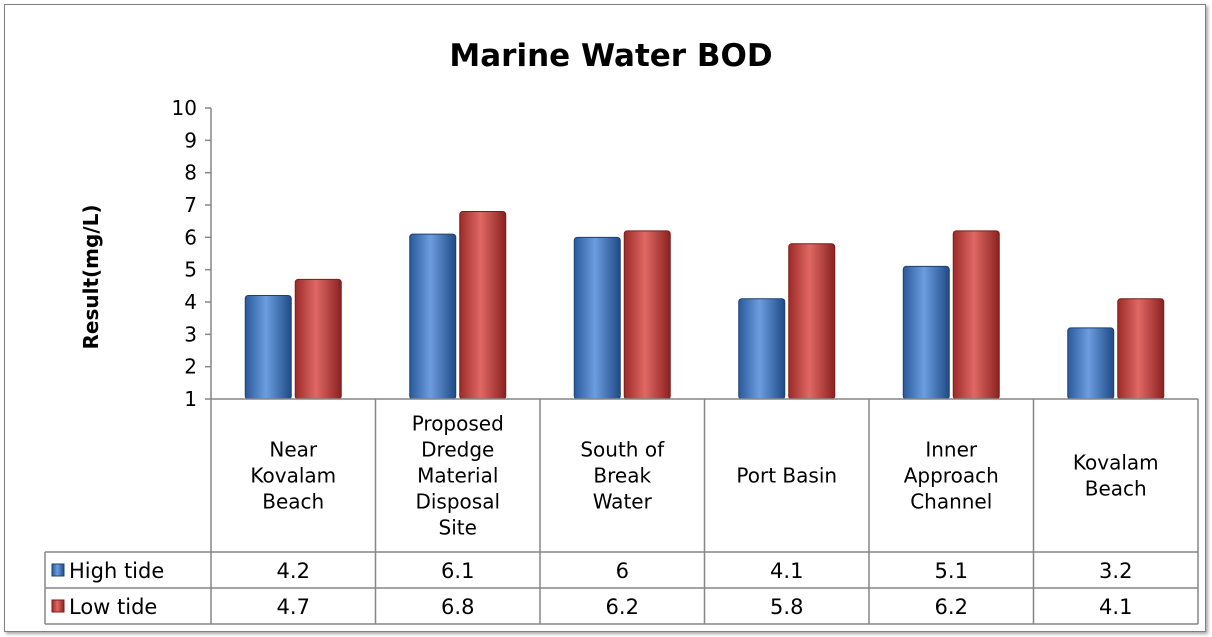  I want to click on data-label: 5.8, so click(786, 607).